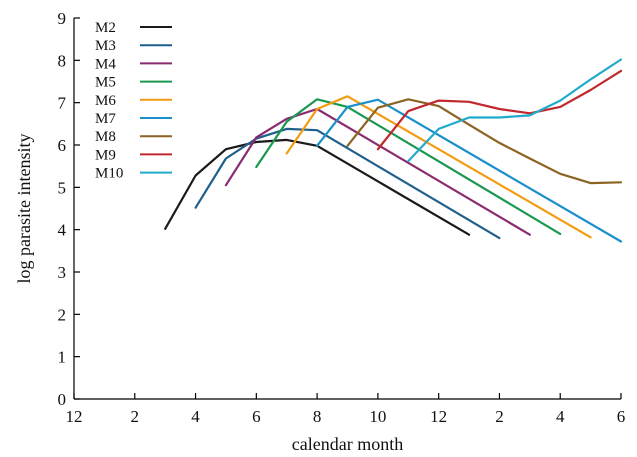 Image resolution: width=637 pixels, height=457 pixels. Describe the element at coordinates (105, 83) in the screenshot. I see `legend-label-m5: M5` at that location.